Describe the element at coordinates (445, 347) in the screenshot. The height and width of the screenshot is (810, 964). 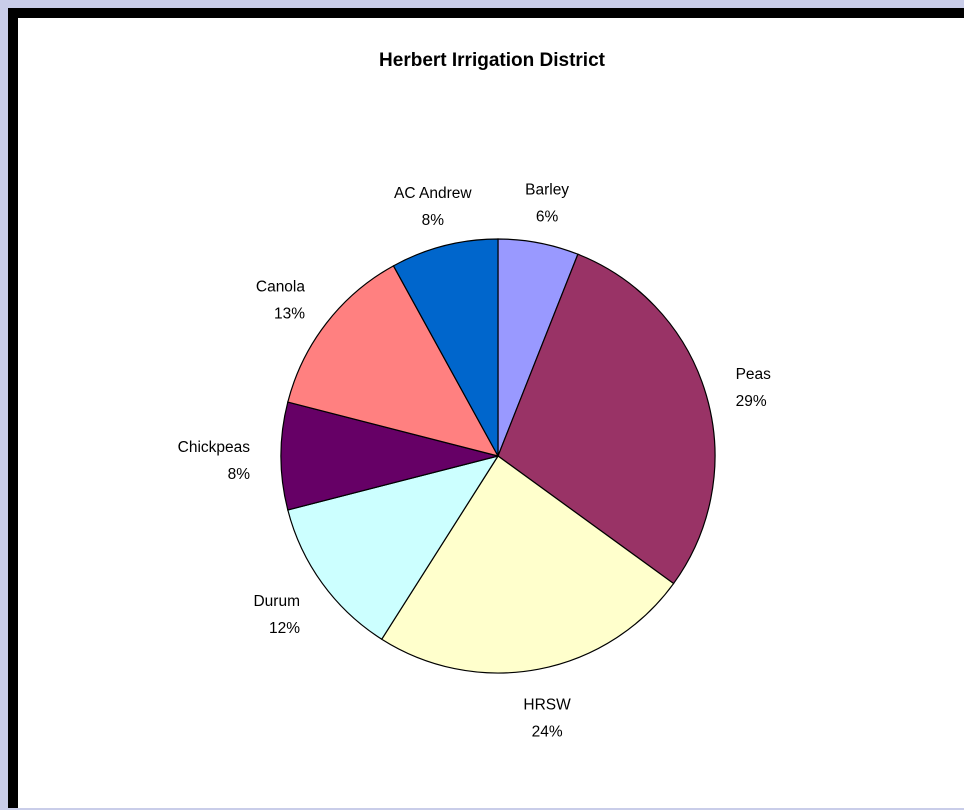
I see `pie-slice-ac-andrew` at that location.